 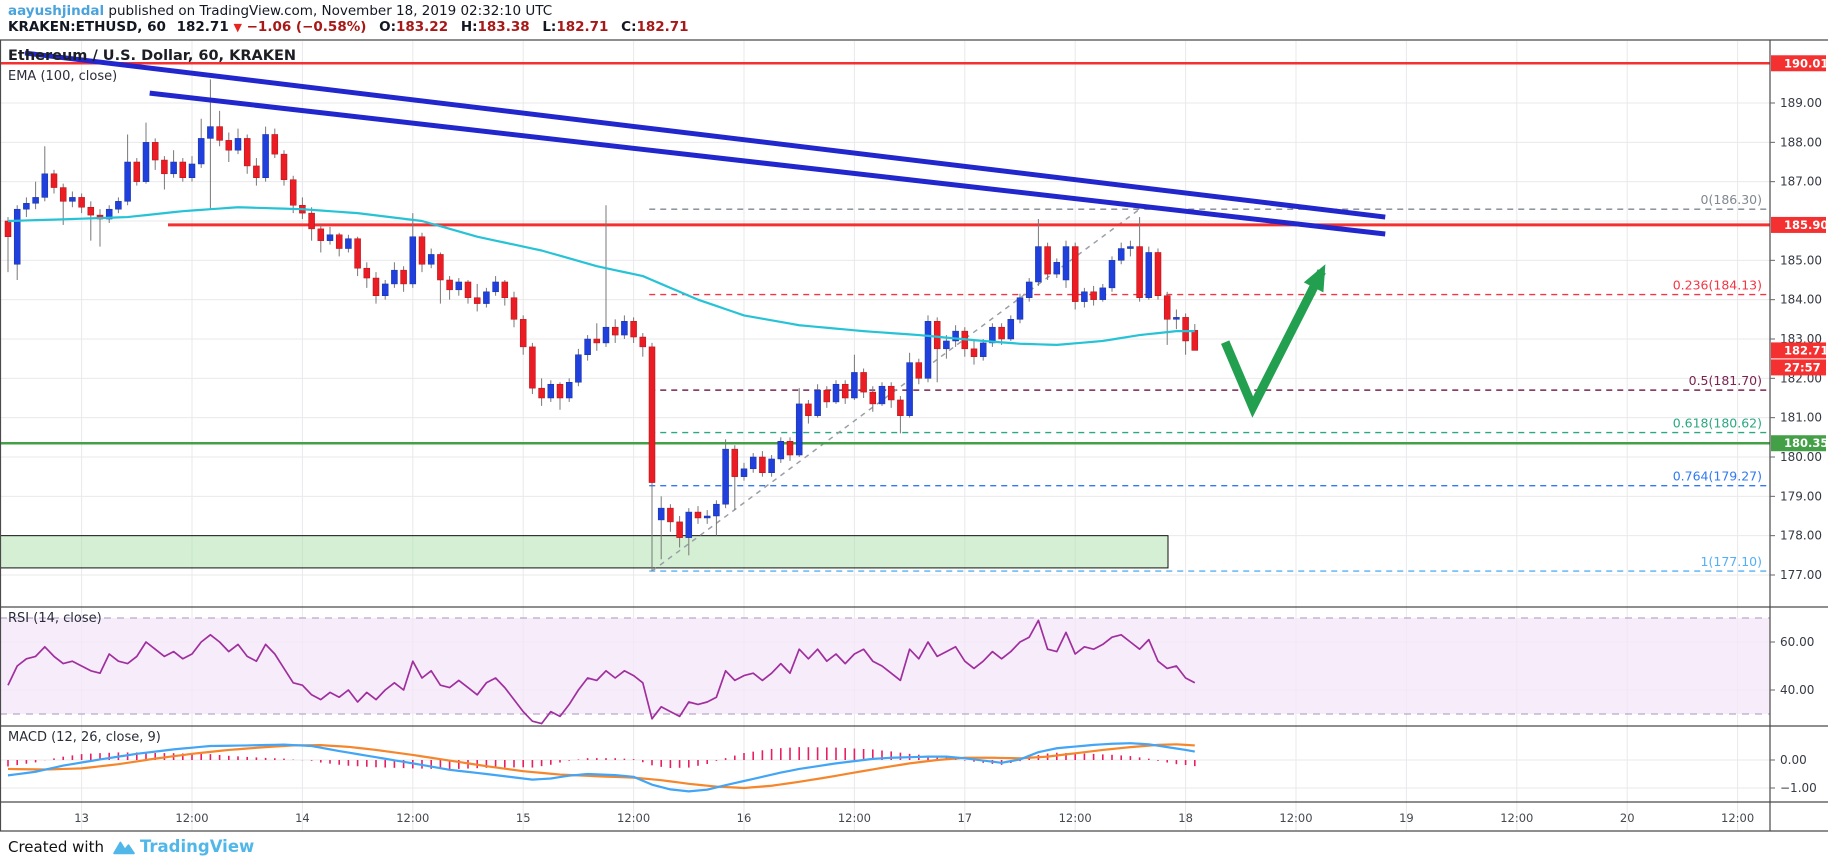 What do you see at coordinates (1801, 260) in the screenshot?
I see `svg-text: 185.00` at bounding box center [1801, 260].